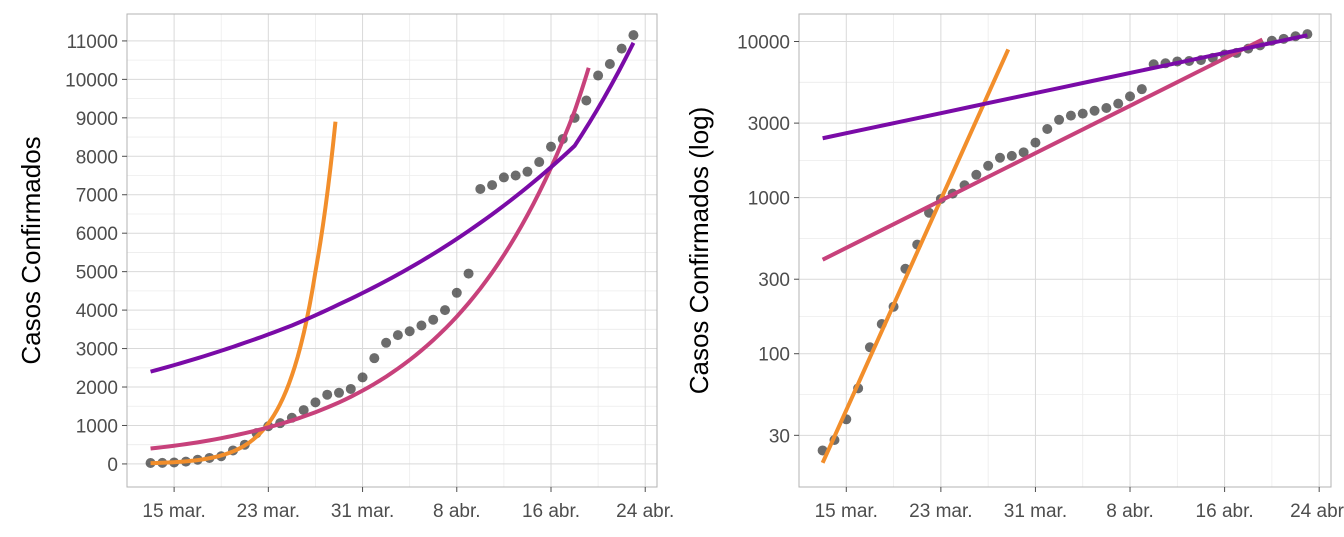  Describe the element at coordinates (940, 511) in the screenshot. I see `log-x-tick-label: 23 mar.` at that location.